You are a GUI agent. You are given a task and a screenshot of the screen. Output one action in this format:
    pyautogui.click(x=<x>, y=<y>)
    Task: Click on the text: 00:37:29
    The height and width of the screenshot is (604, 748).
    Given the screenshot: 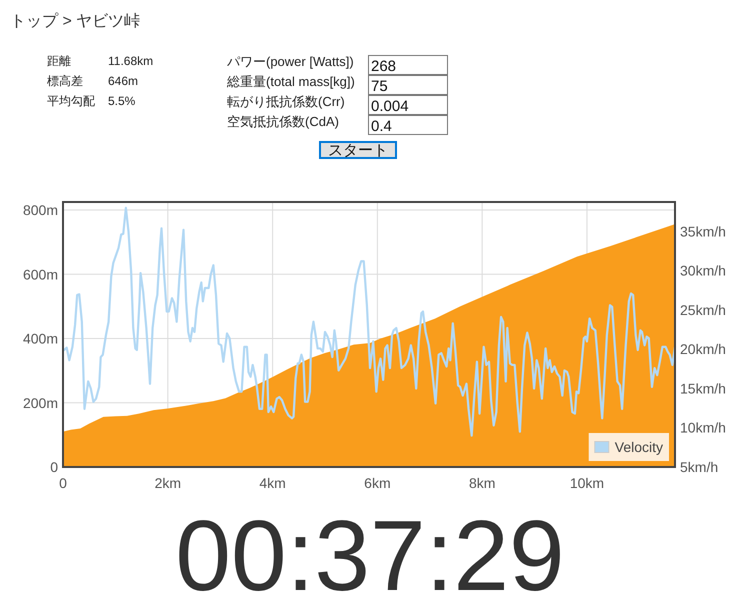 What is the action you would take?
    pyautogui.click(x=370, y=552)
    